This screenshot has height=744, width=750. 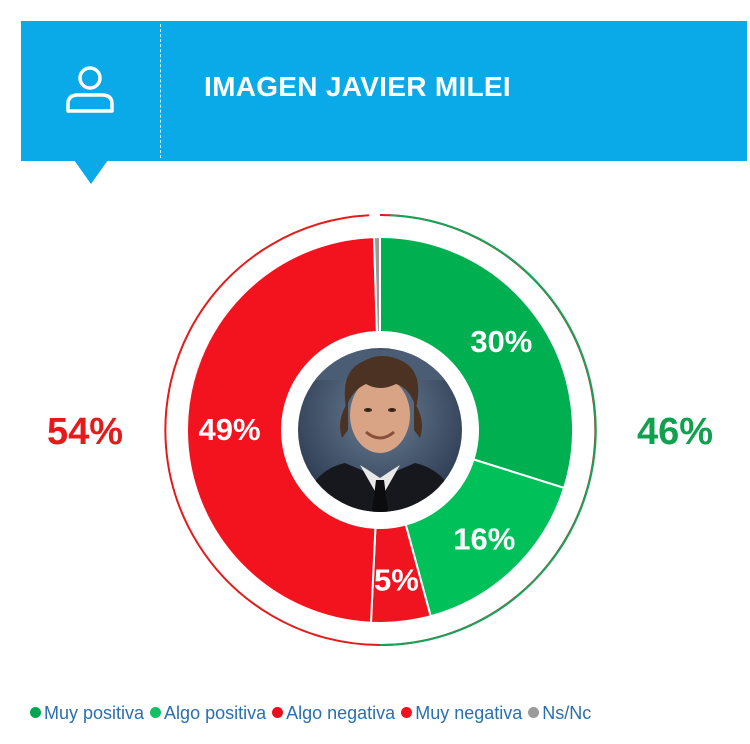 I want to click on legend-item-ns-nc: Ns/Nc, so click(x=559, y=713).